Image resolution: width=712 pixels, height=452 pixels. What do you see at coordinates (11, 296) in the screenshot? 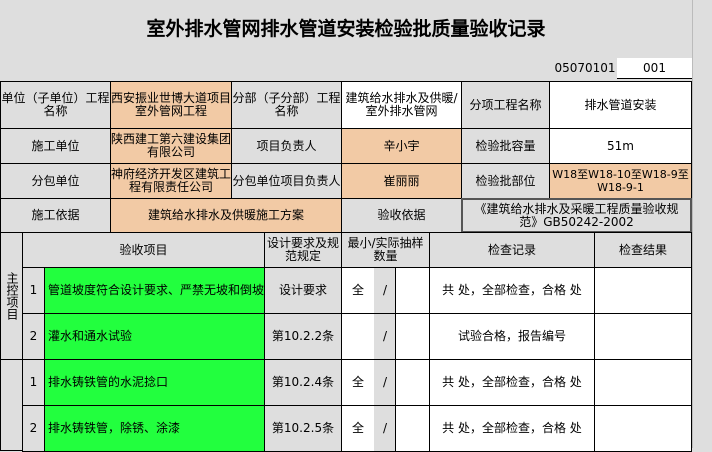
I see `main-control-label: 主控项目` at bounding box center [11, 296].